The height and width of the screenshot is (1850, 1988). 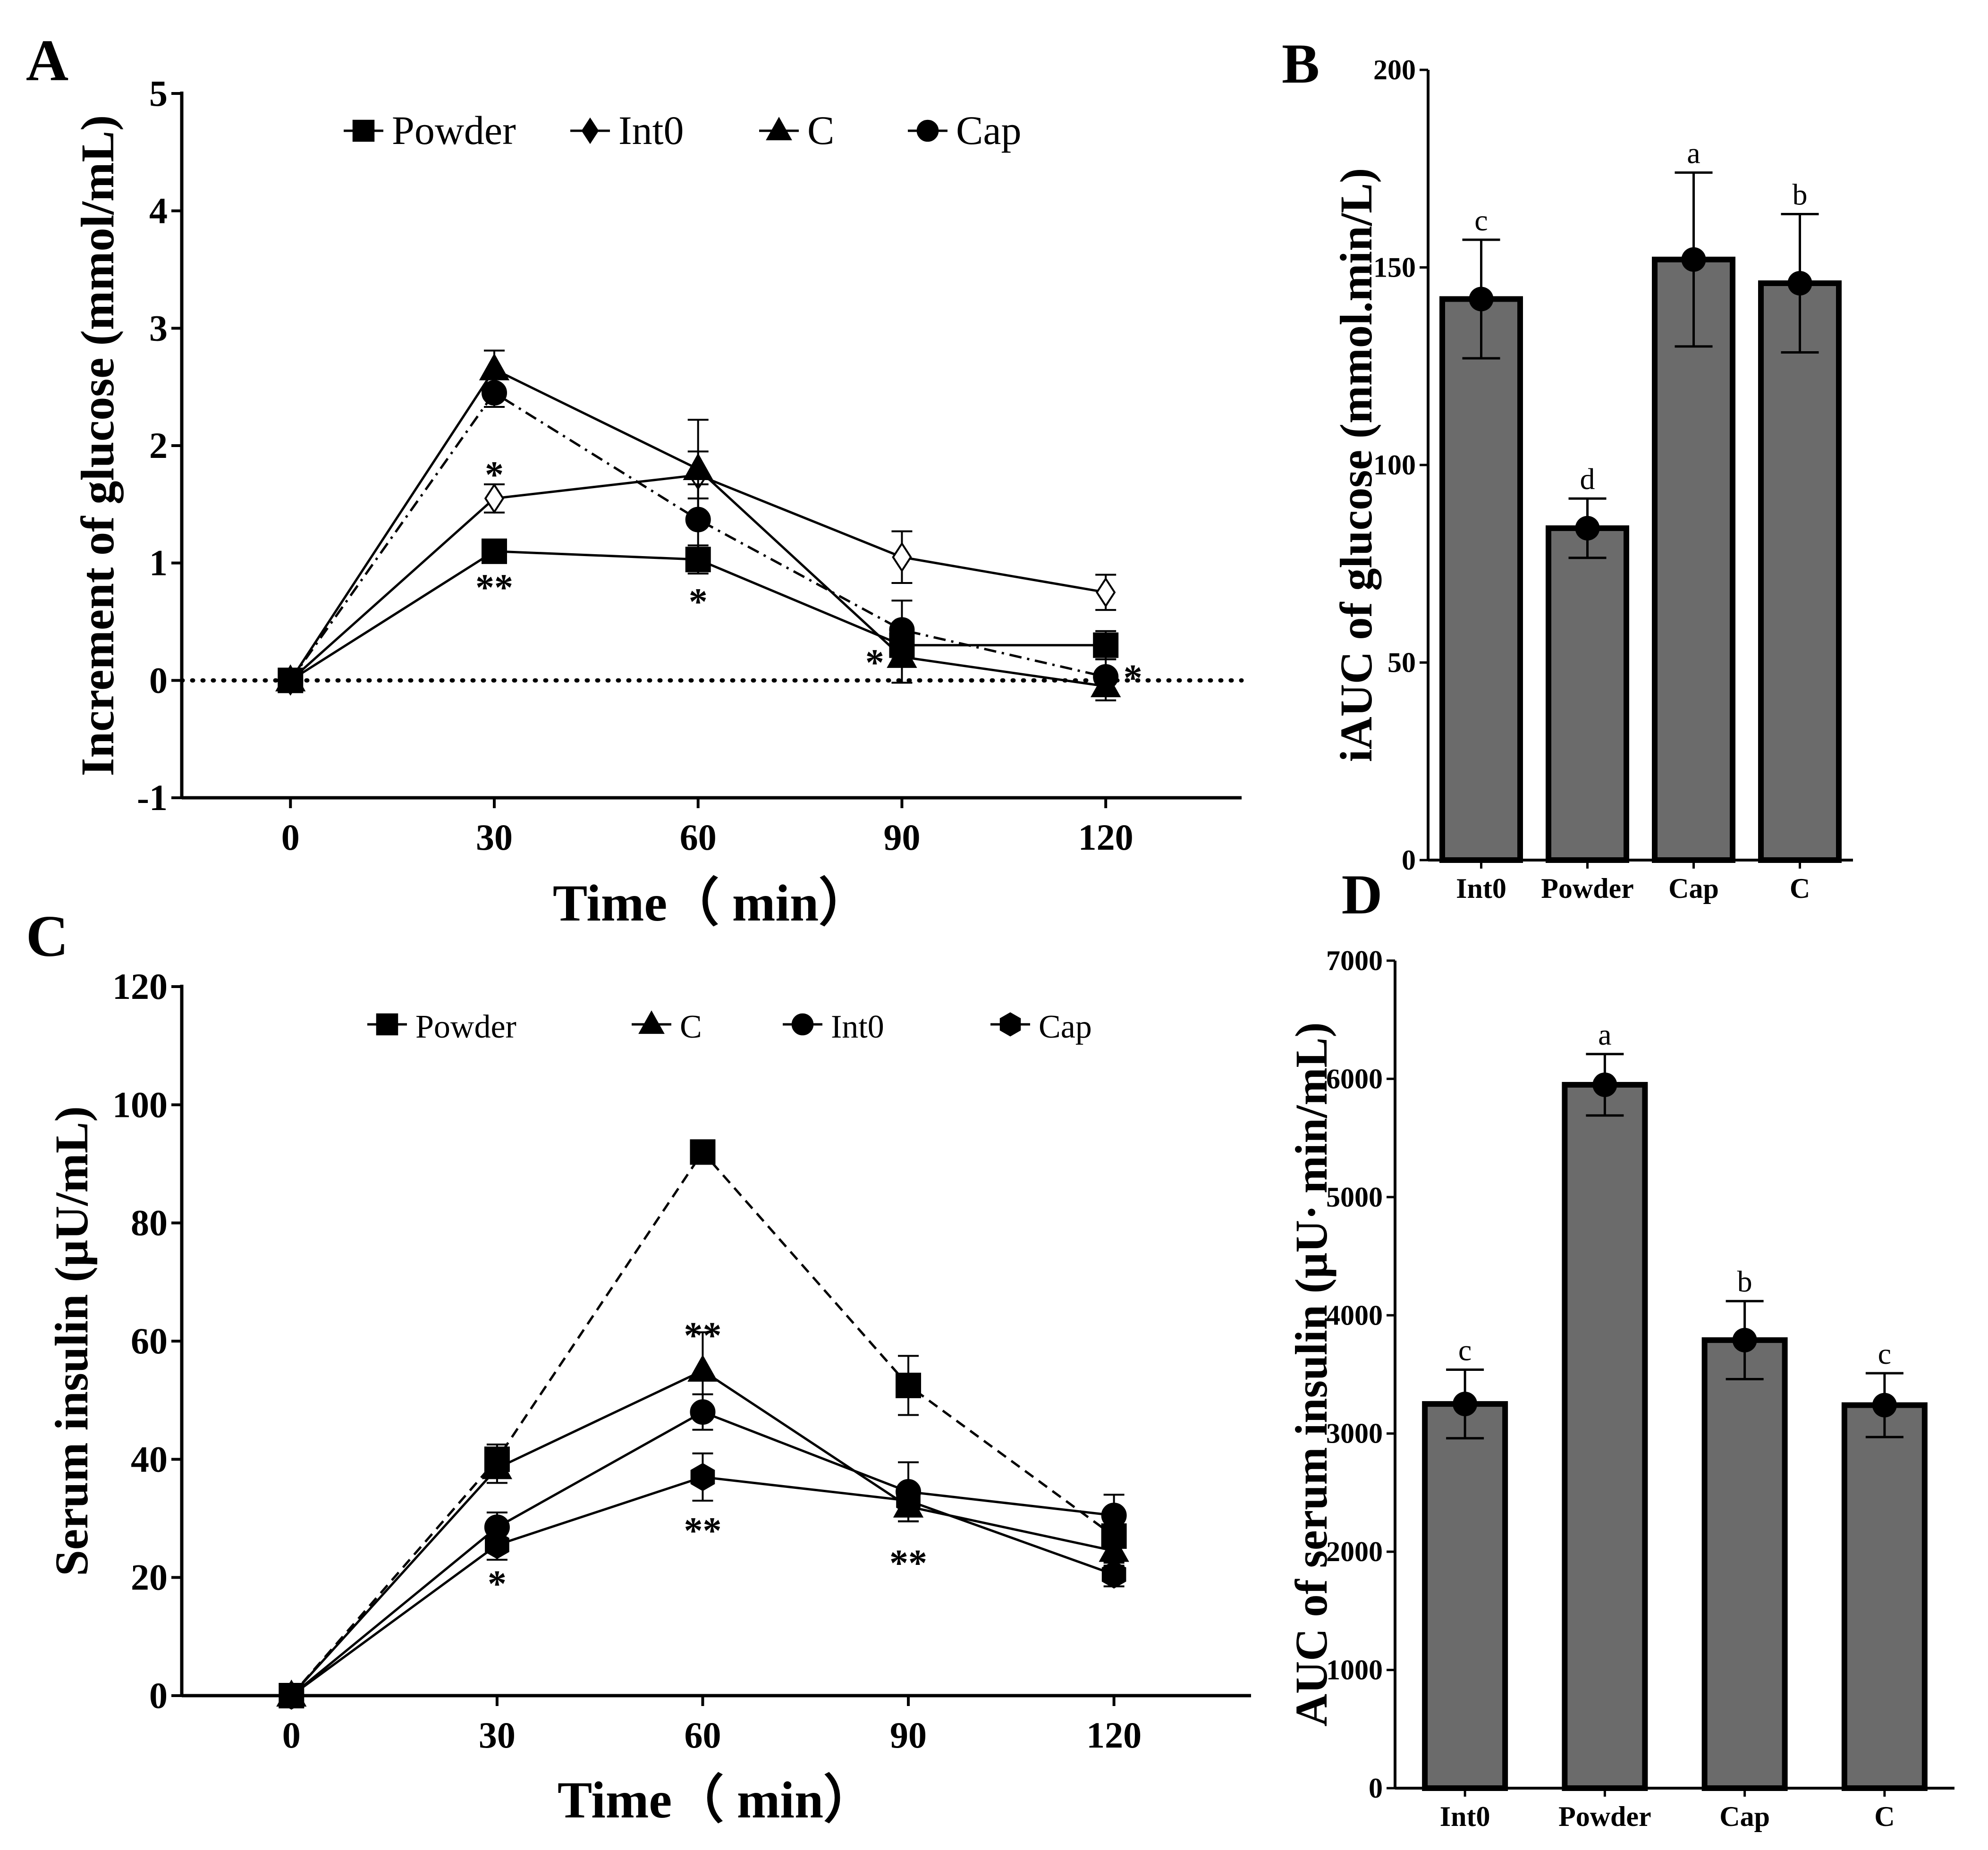 What do you see at coordinates (1587, 479) in the screenshot?
I see `significance-letter: d` at bounding box center [1587, 479].